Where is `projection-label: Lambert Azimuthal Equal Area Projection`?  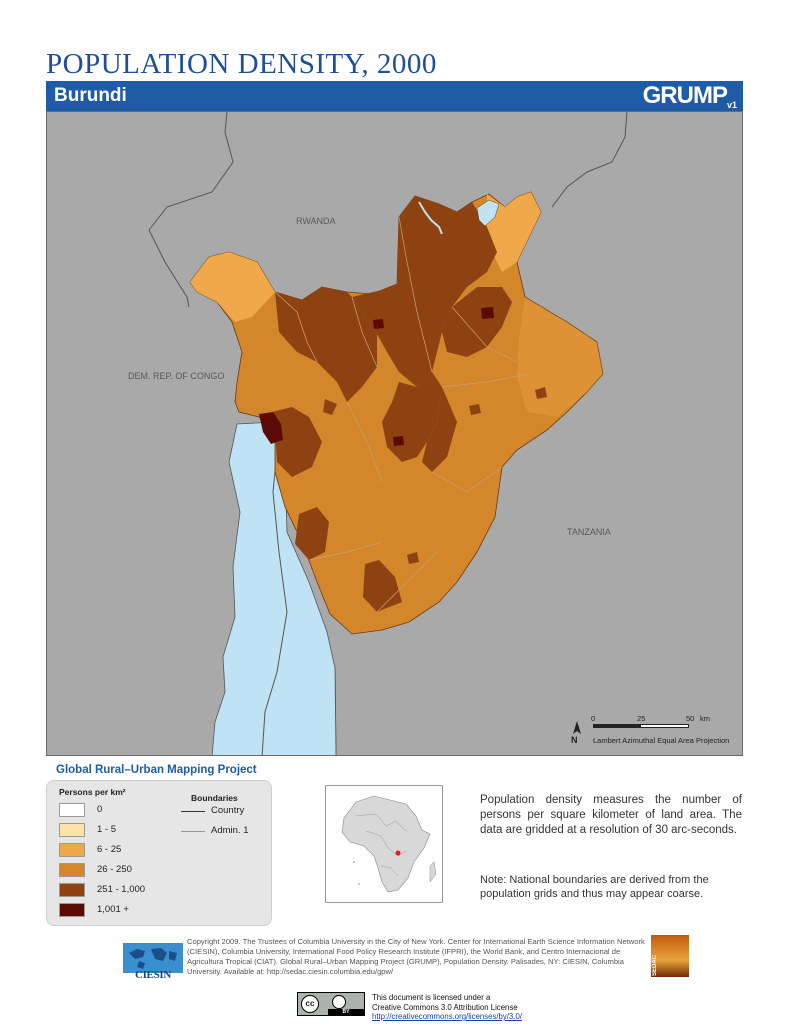
projection-label: Lambert Azimuthal Equal Area Projection is located at coordinates (661, 740).